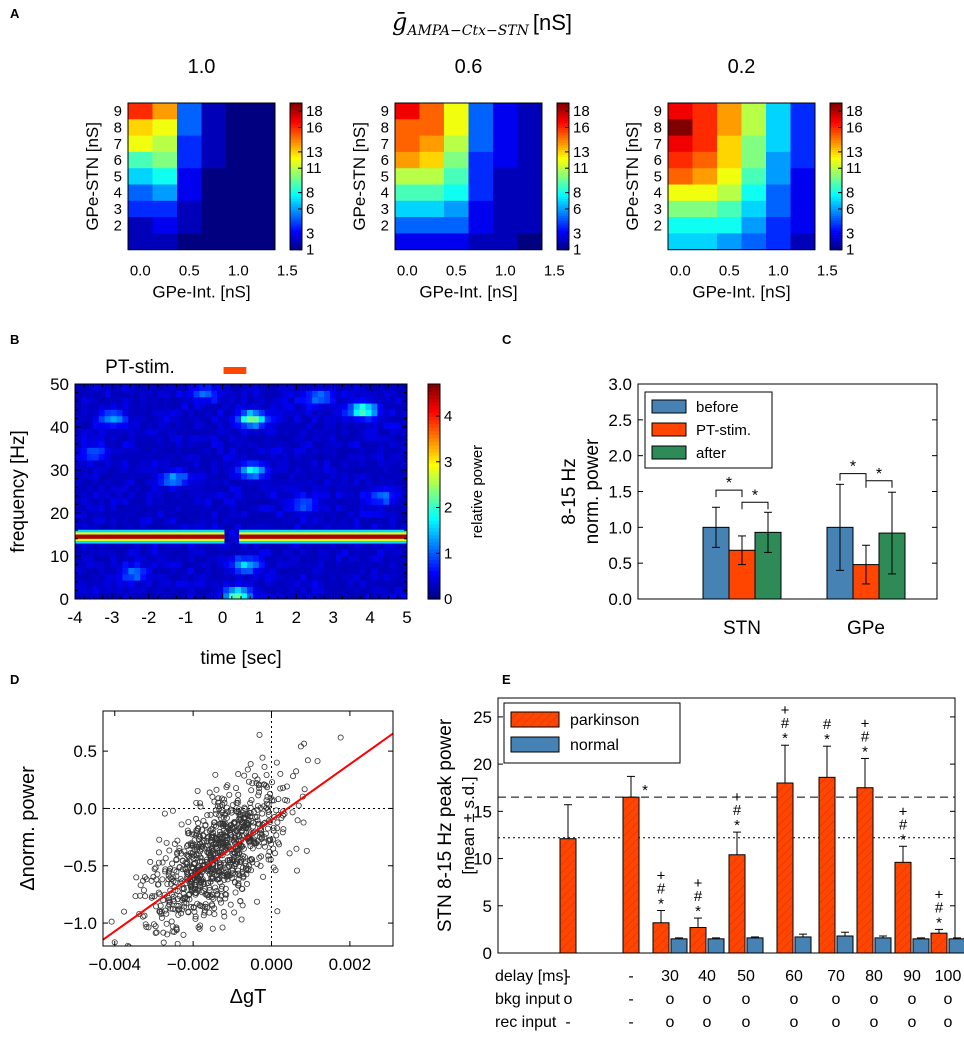 Image resolution: width=964 pixels, height=1038 pixels. I want to click on bkg-input-cell: -, so click(630, 999).